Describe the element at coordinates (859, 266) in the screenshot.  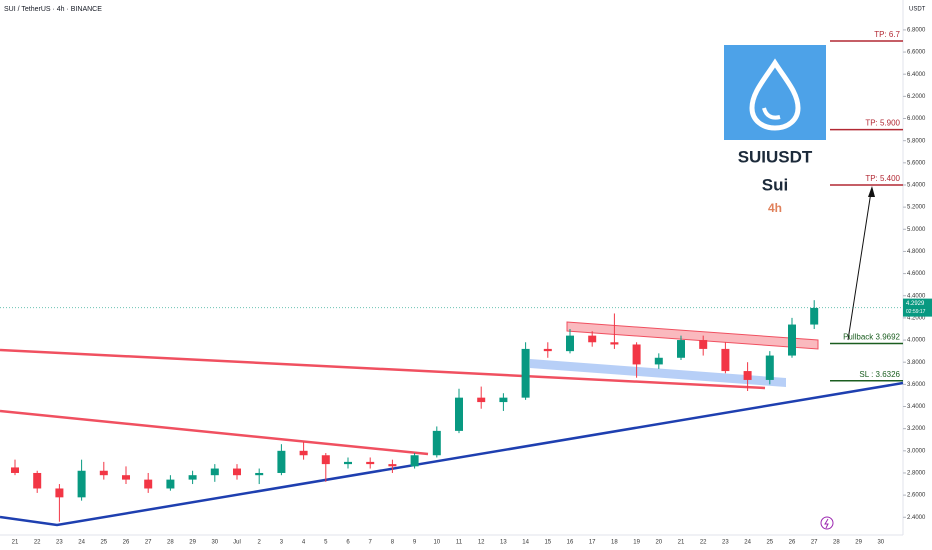
I see `target-arrow` at that location.